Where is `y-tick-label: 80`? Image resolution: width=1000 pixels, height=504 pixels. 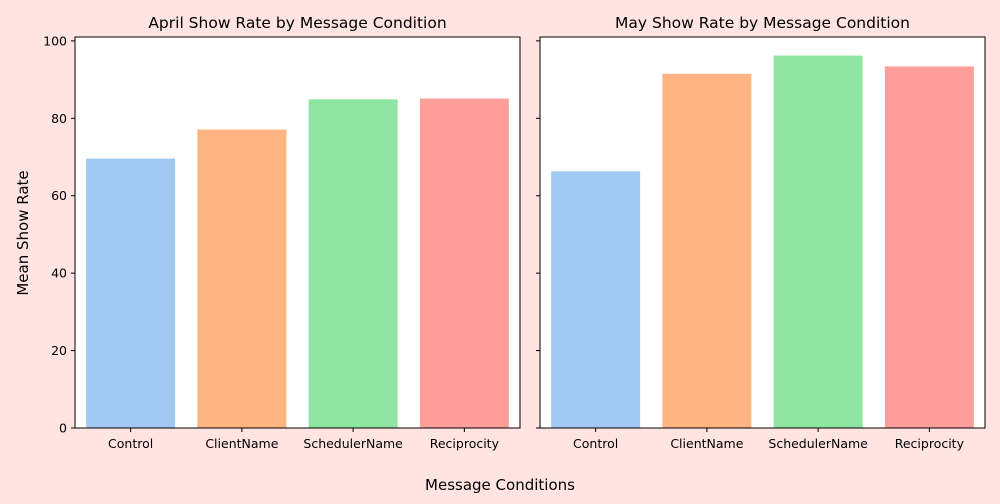 y-tick-label: 80 is located at coordinates (59, 118).